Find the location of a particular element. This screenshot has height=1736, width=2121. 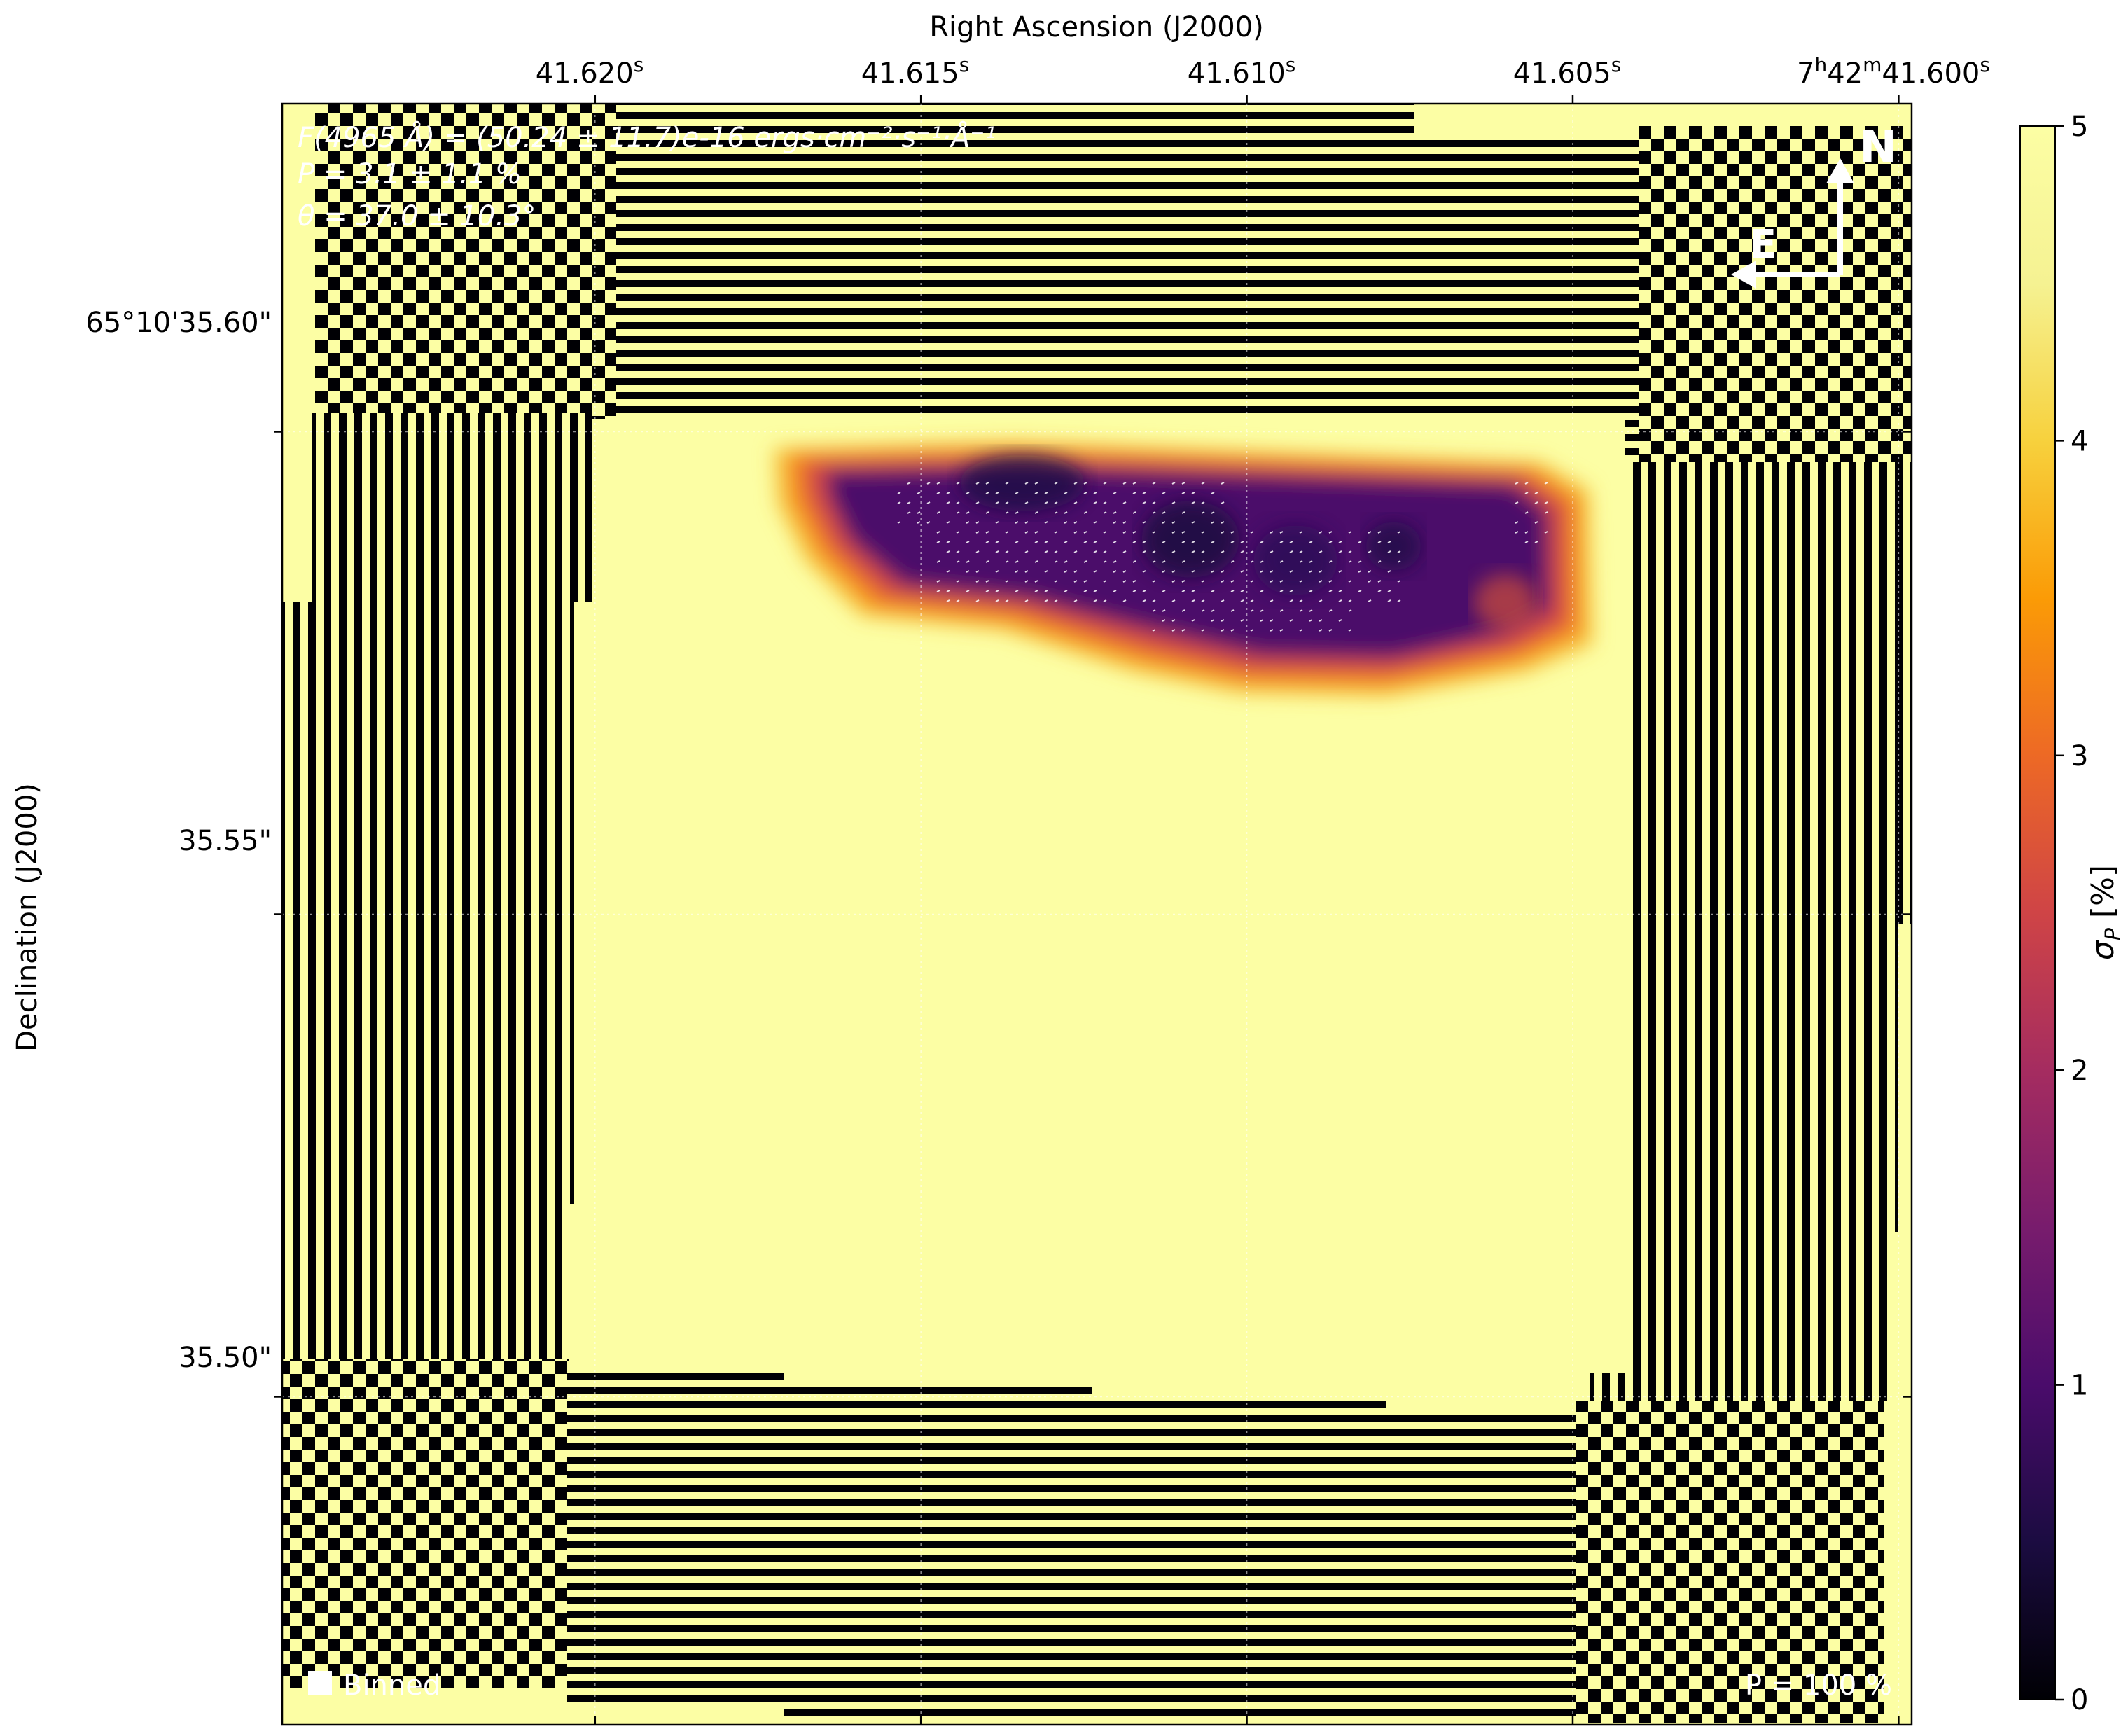

polarization-annotation: P = 3.1 ± 1.1 % is located at coordinates (410, 174).